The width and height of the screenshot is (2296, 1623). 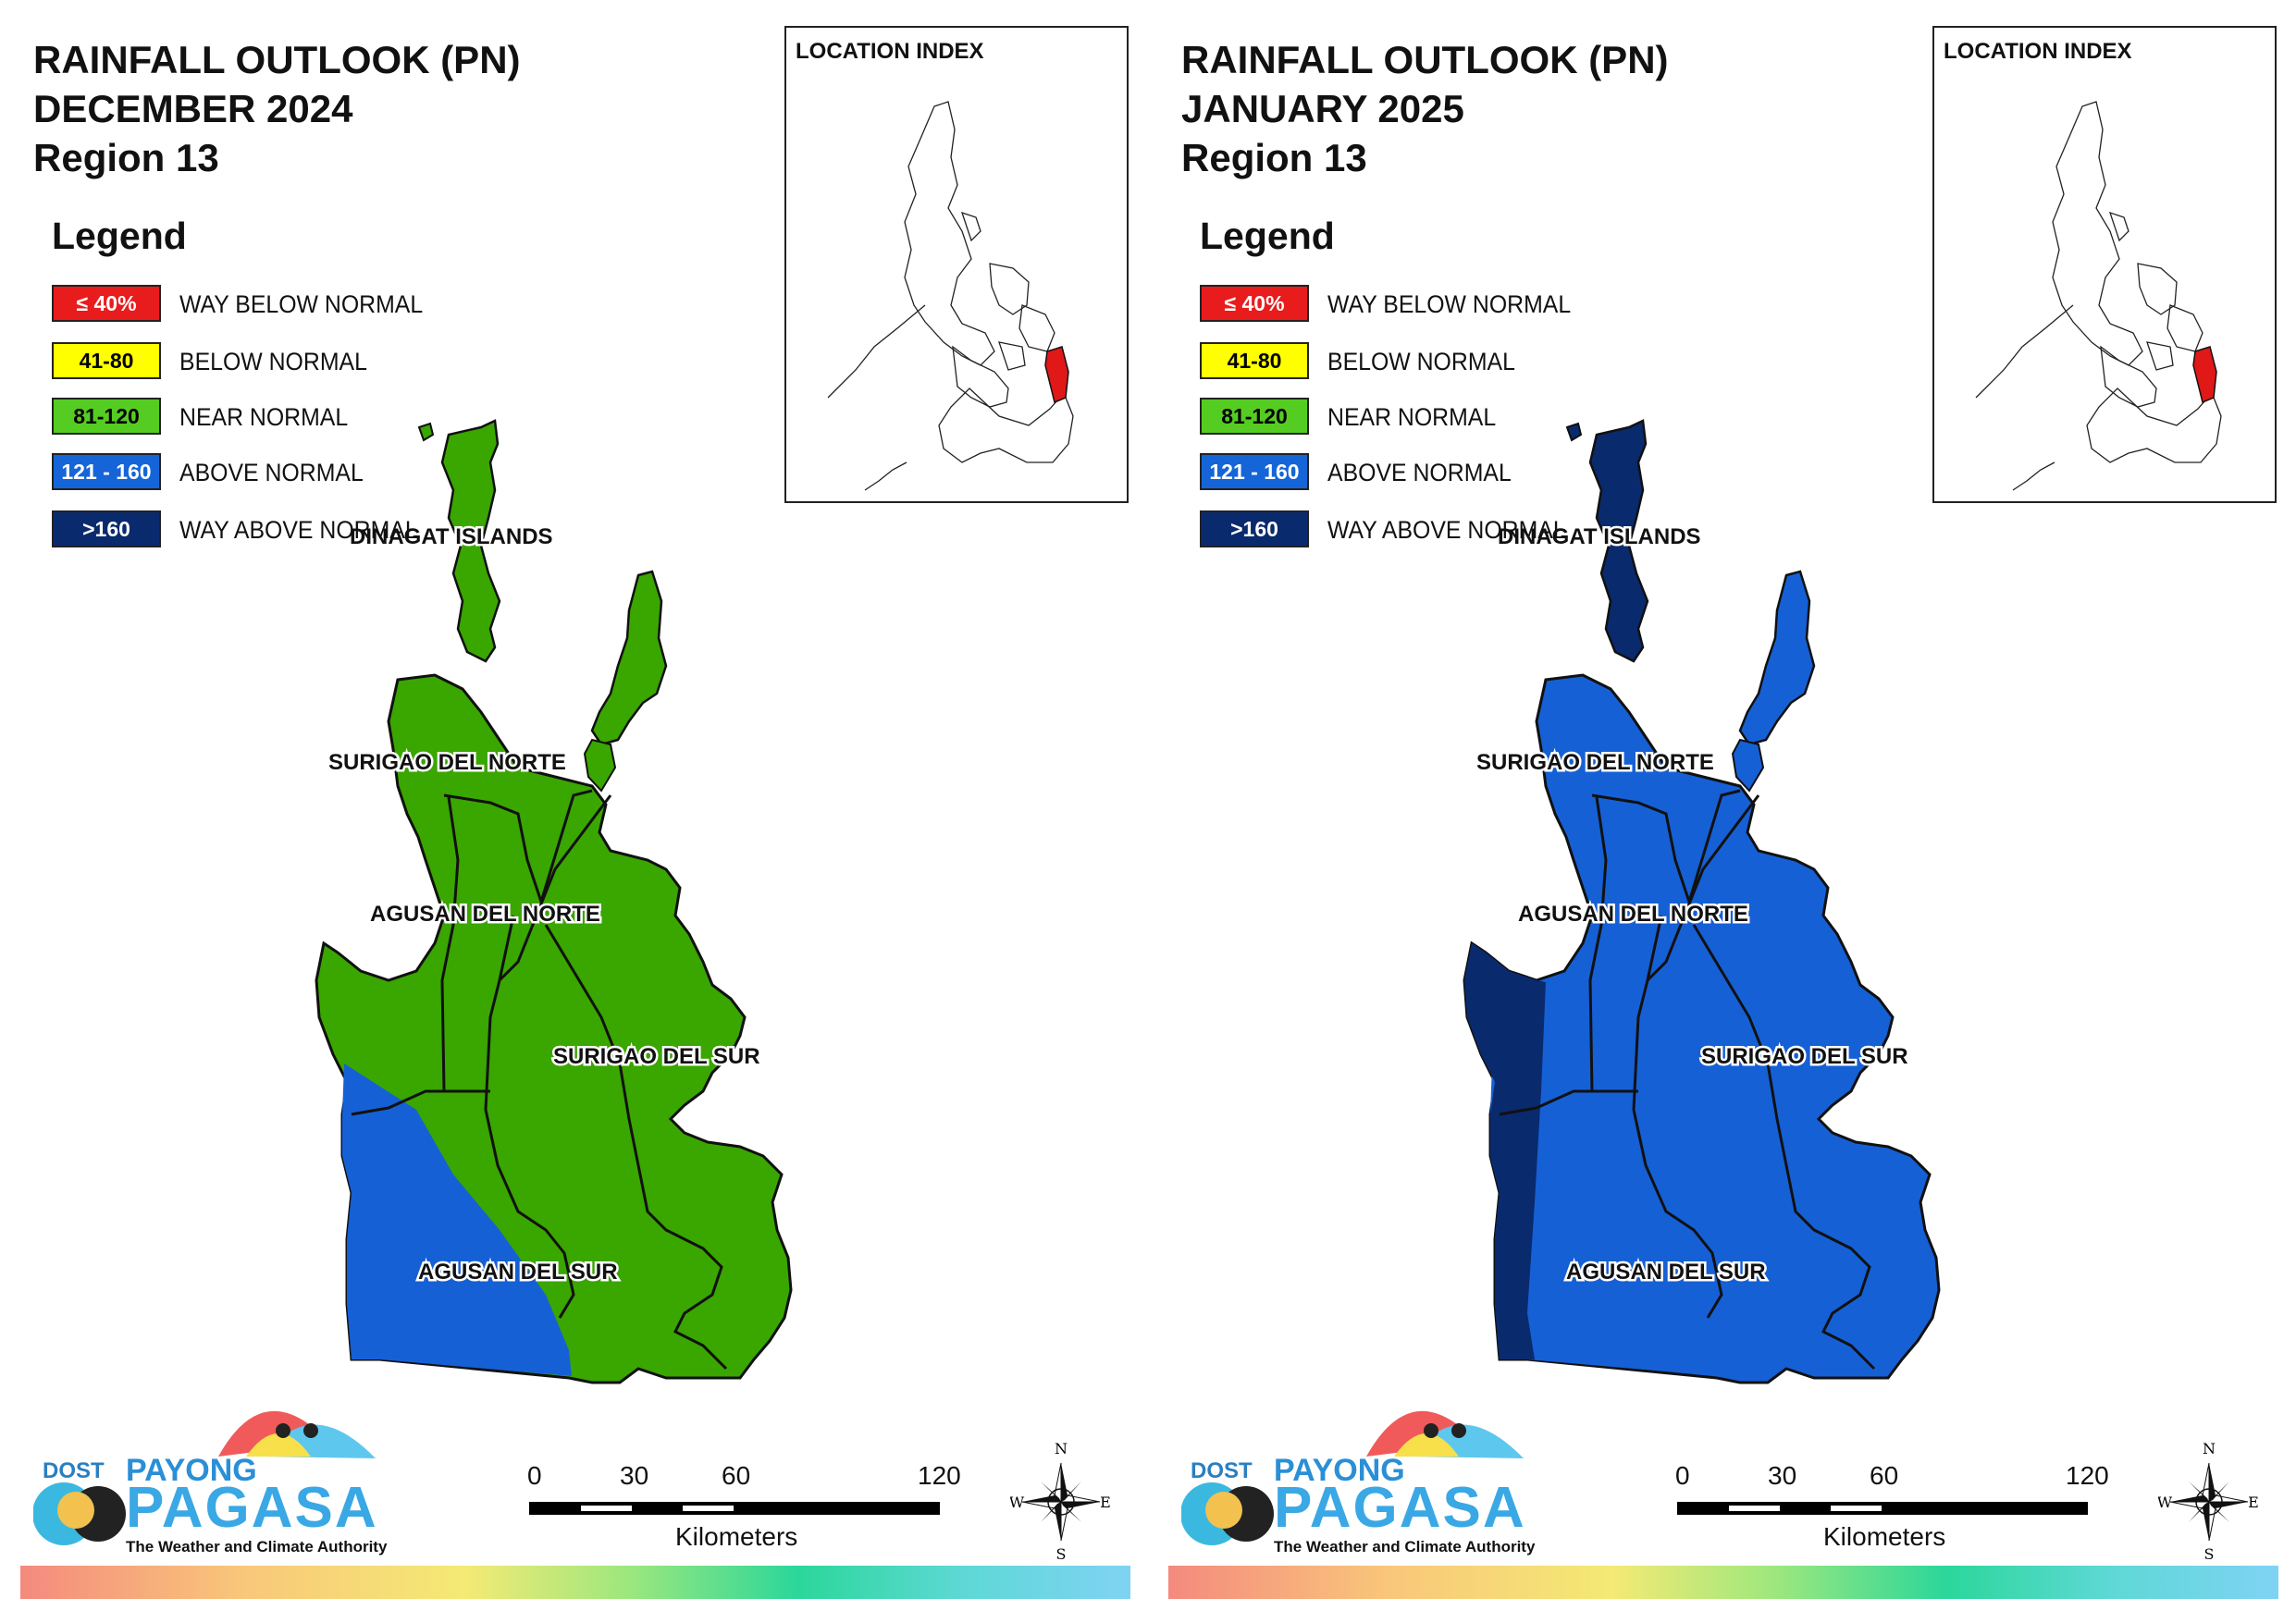 I want to click on zone-secondary, so click(x=457, y=1220).